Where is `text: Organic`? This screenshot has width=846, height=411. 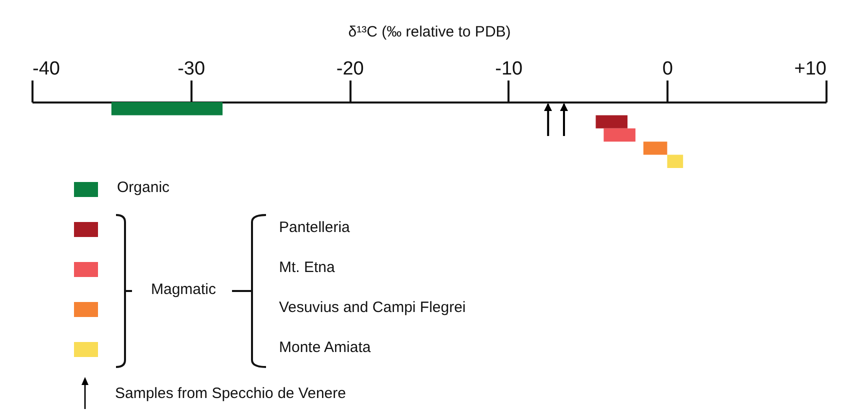 text: Organic is located at coordinates (143, 187).